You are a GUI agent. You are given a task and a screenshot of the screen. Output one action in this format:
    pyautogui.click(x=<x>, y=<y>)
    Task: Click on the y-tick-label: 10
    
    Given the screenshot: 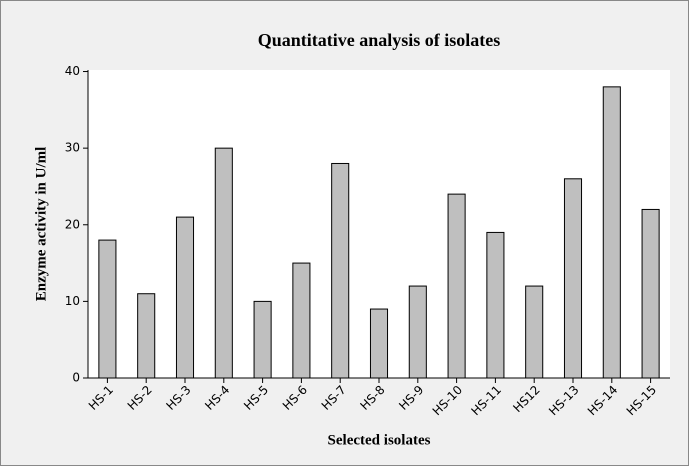 What is the action you would take?
    pyautogui.click(x=72, y=301)
    